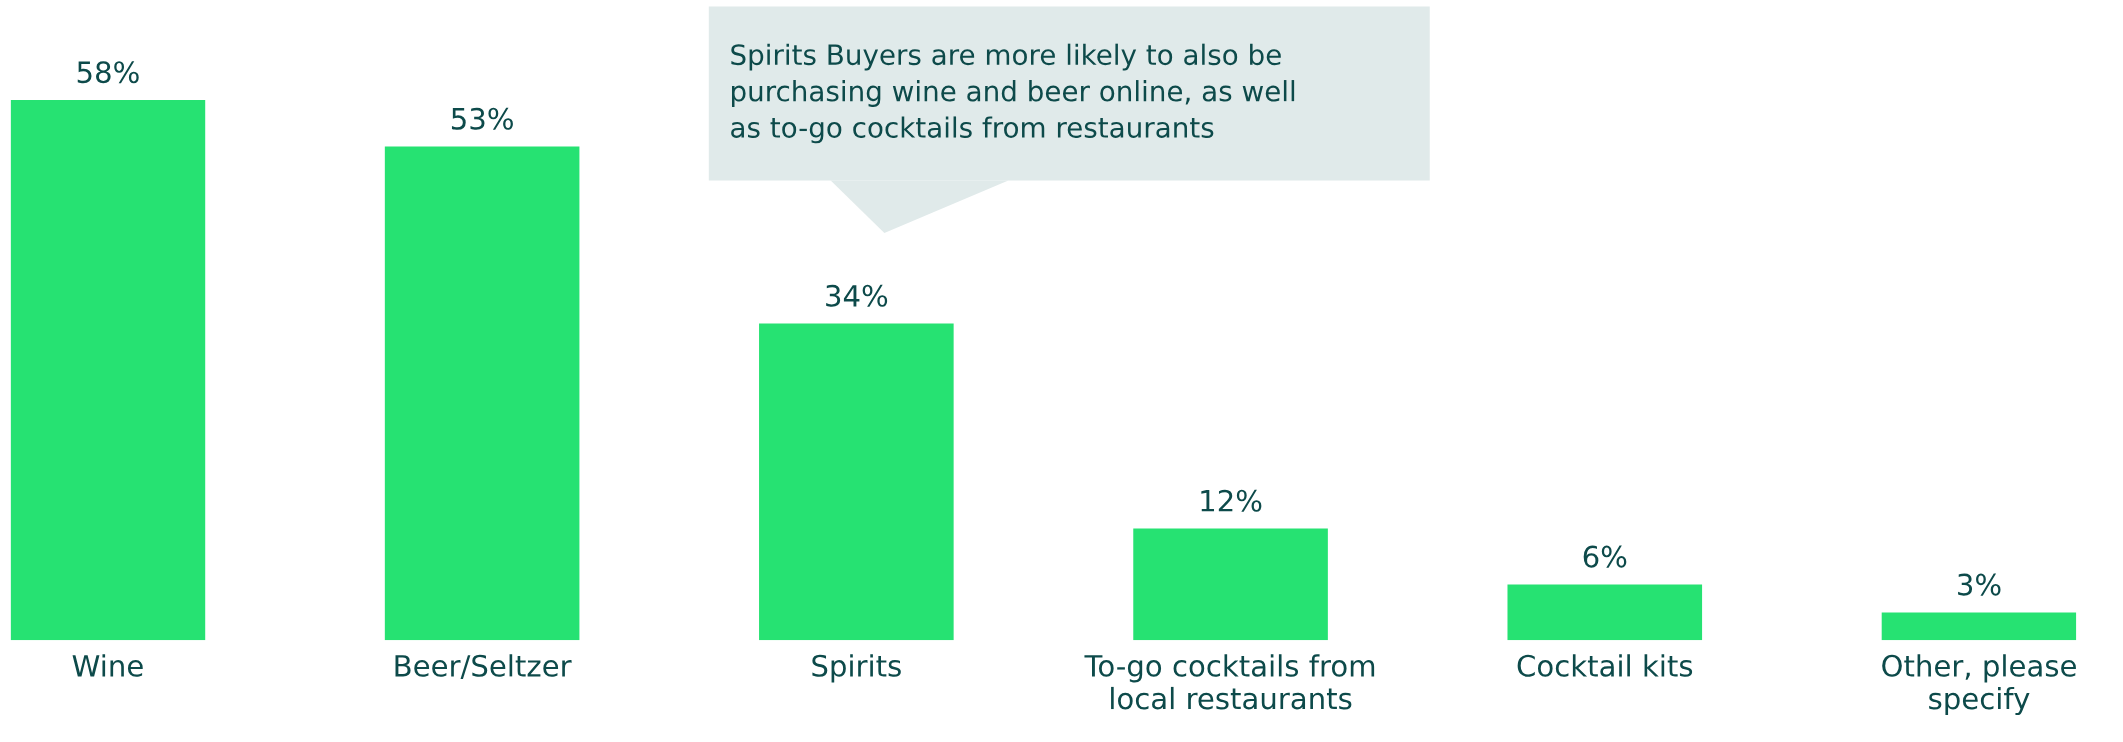 The image size is (2123, 742). I want to click on data-label: 53%, so click(482, 118).